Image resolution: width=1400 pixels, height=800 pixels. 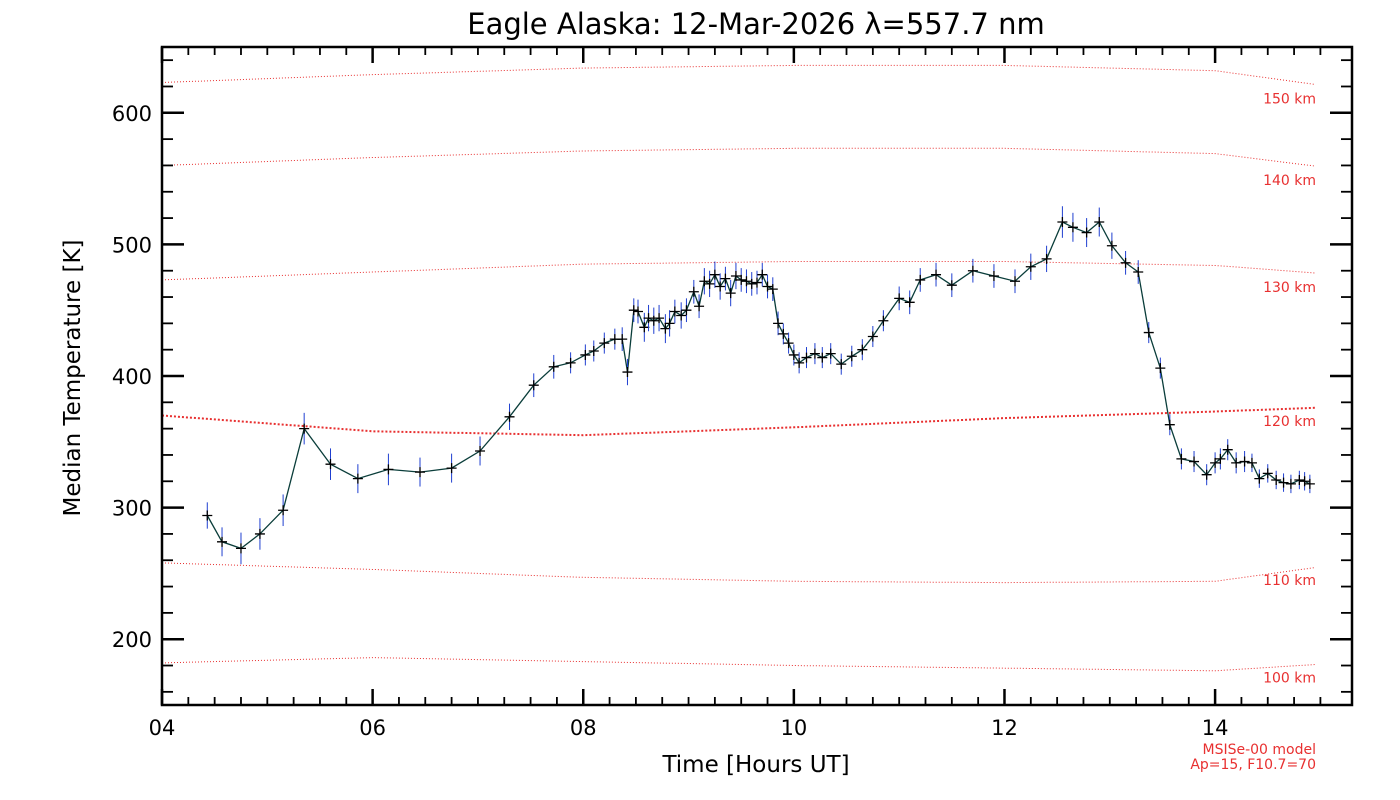 I want to click on model-curve-130-km, so click(x=738, y=271).